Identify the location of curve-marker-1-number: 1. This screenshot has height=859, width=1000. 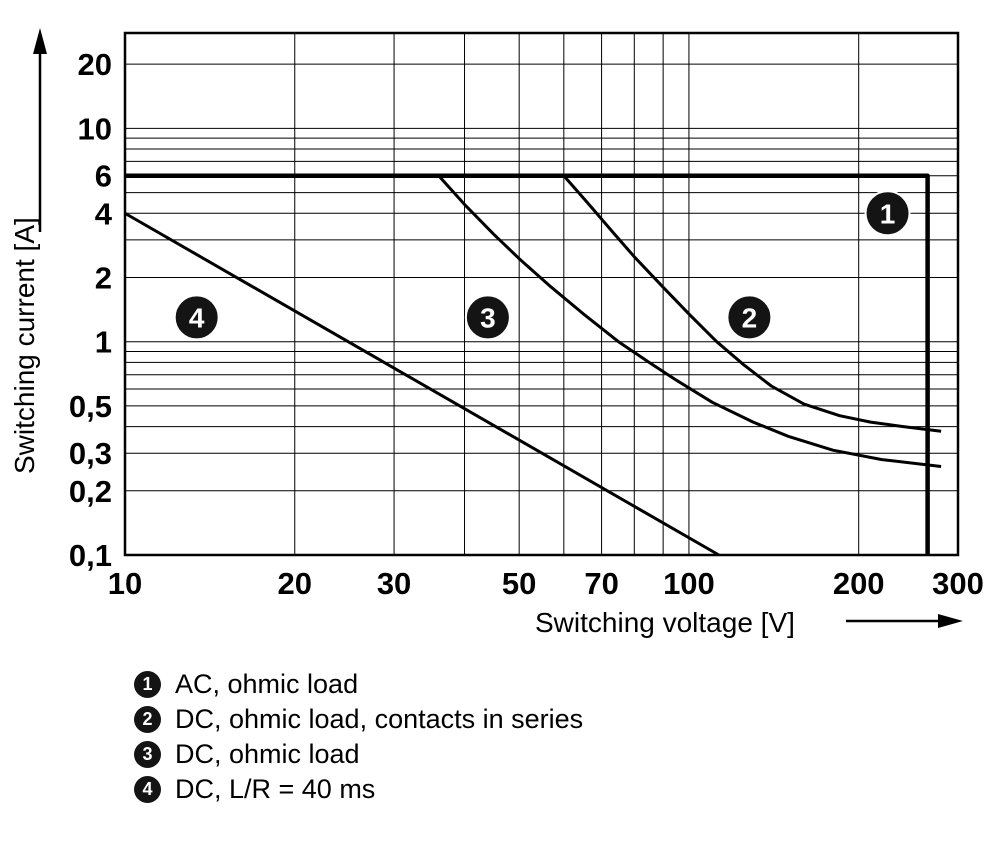
(888, 213).